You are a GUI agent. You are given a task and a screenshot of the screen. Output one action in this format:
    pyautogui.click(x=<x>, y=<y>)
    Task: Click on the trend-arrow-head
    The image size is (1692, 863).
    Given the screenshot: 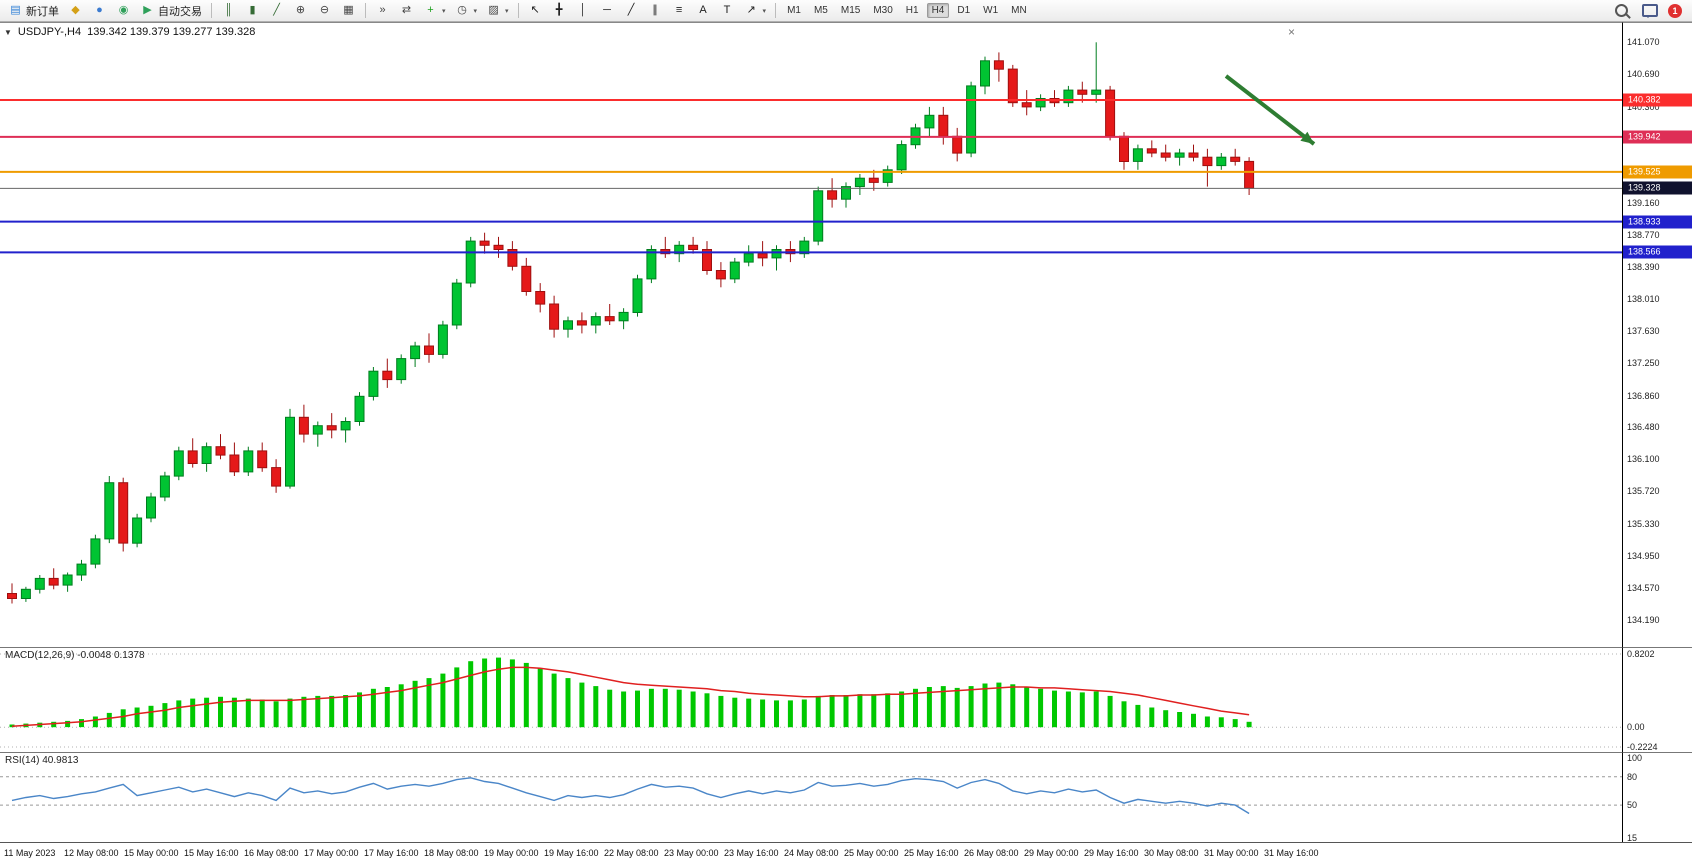 What is the action you would take?
    pyautogui.click(x=1307, y=137)
    